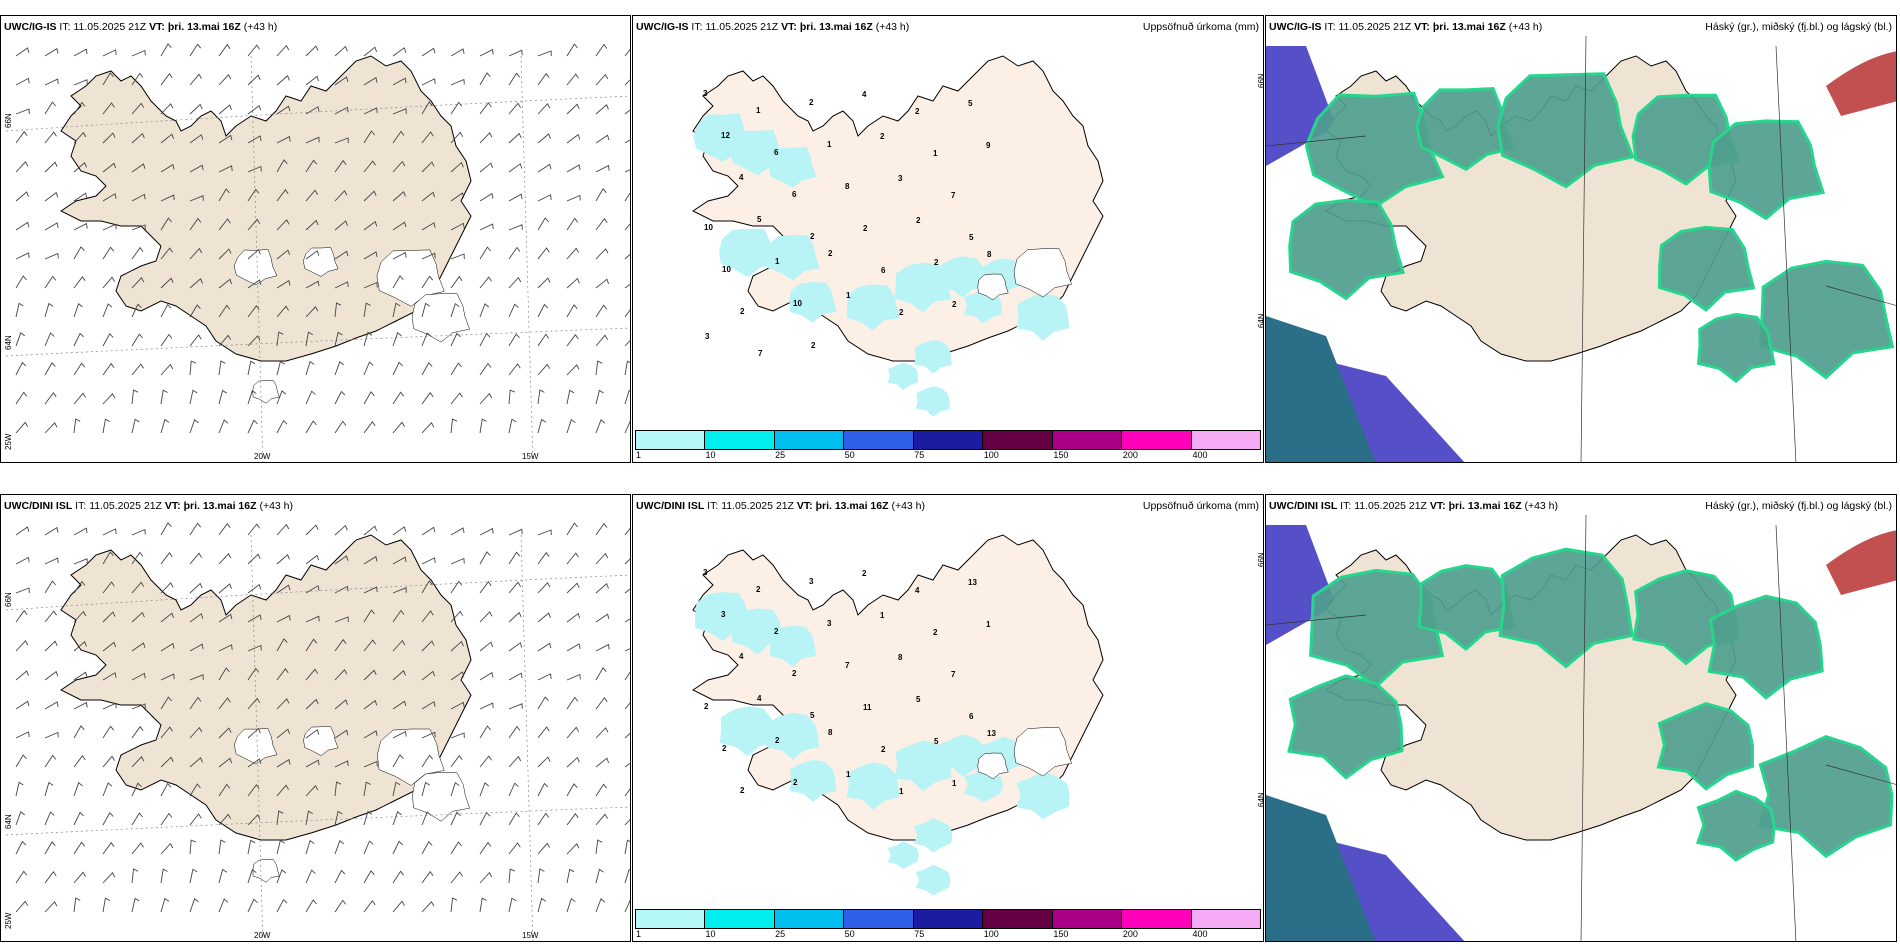  Describe the element at coordinates (953, 195) in the screenshot. I see `precip-value-label: 7` at that location.